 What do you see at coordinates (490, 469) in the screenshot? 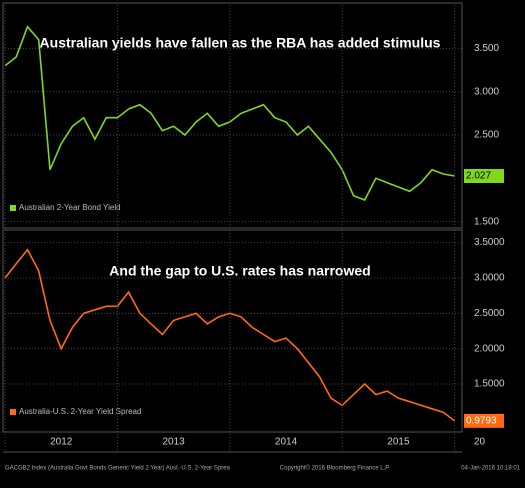
I see `footer-timestamp: 04-Jan-2016 10:18:01` at bounding box center [490, 469].